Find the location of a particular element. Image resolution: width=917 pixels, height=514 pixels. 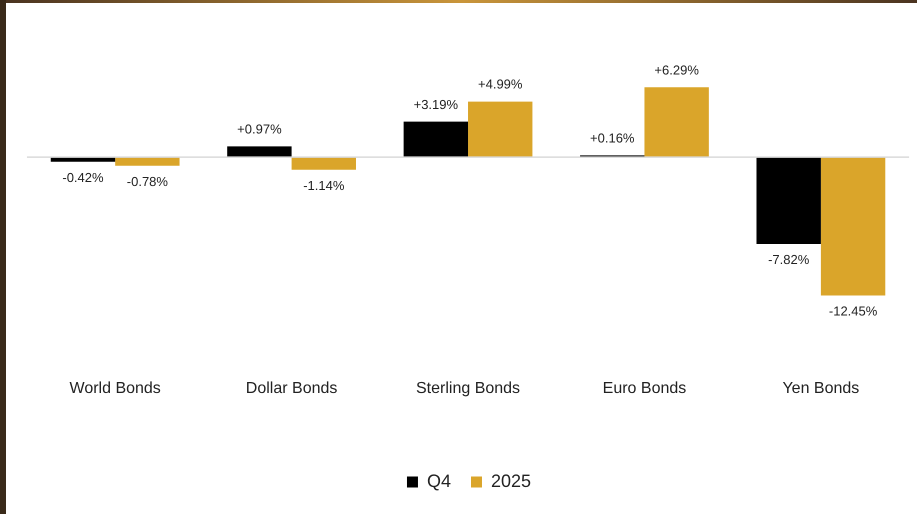

x-tick-label: Dollar Bonds is located at coordinates (292, 388).